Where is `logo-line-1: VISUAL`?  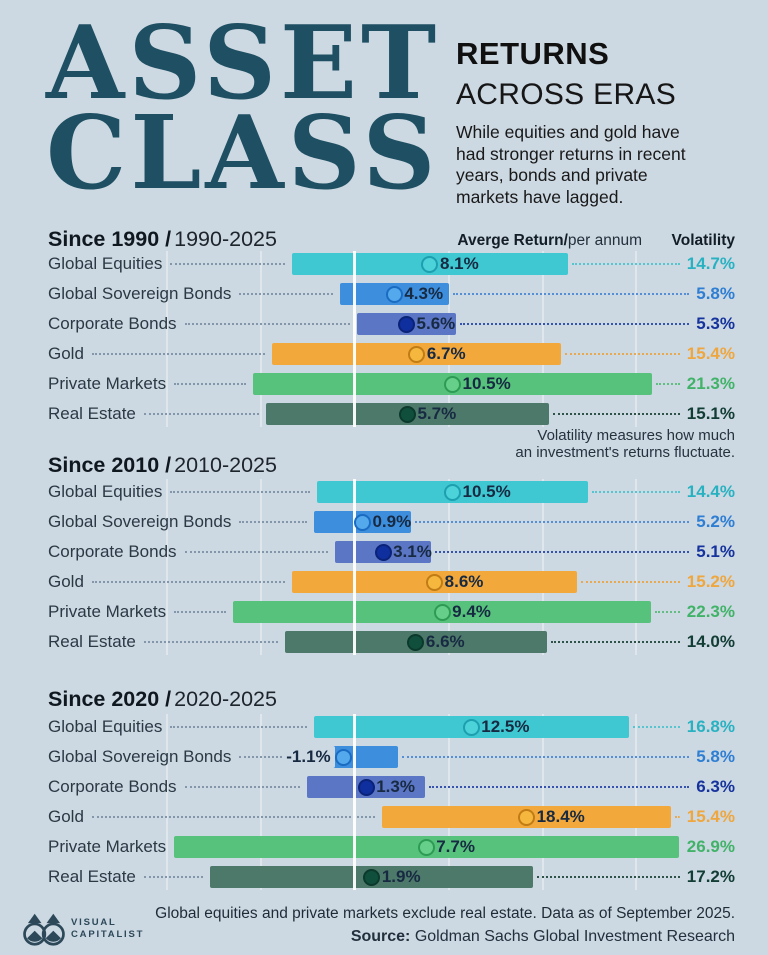 logo-line-1: VISUAL is located at coordinates (94, 922).